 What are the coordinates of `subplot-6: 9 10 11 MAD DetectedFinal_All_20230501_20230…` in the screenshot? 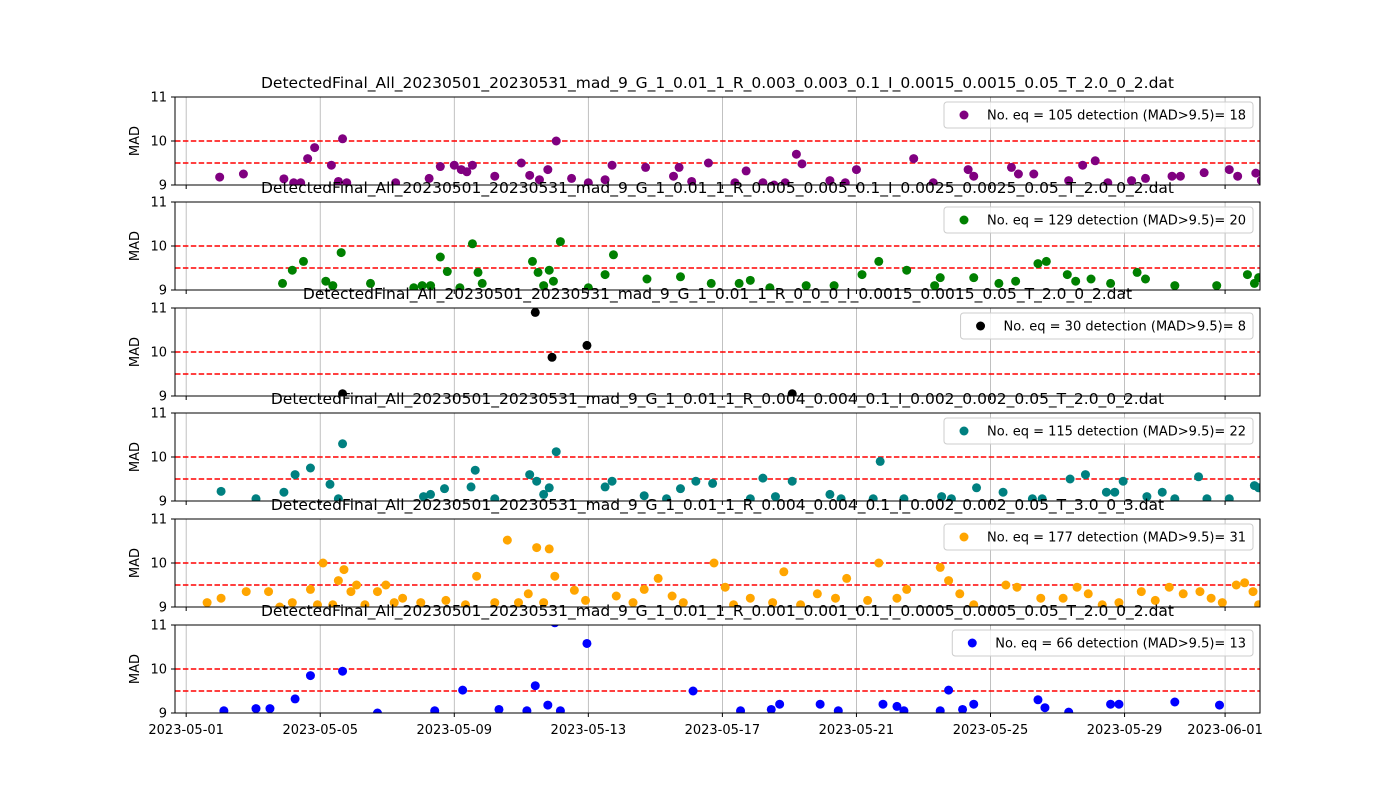 It's located at (694, 662).